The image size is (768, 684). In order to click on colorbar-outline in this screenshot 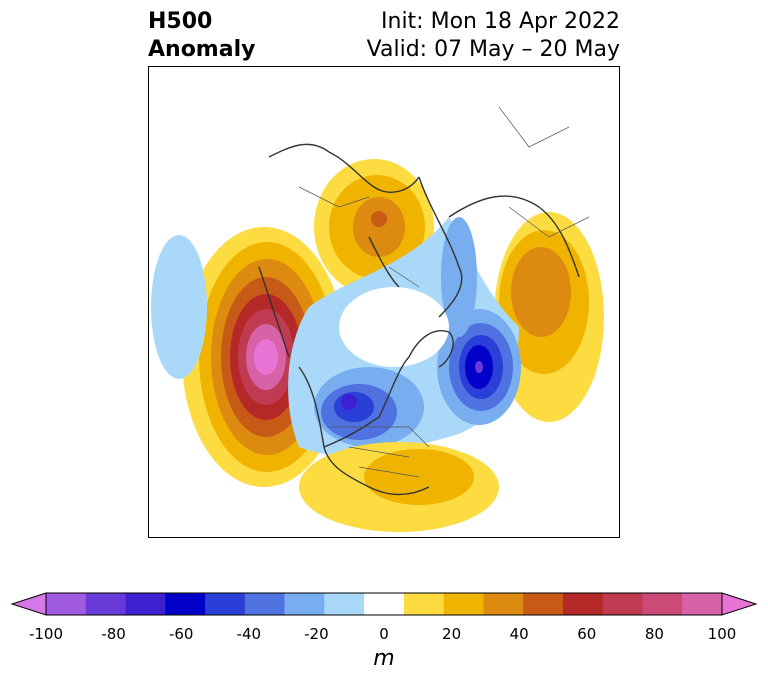, I will do `click(384, 604)`.